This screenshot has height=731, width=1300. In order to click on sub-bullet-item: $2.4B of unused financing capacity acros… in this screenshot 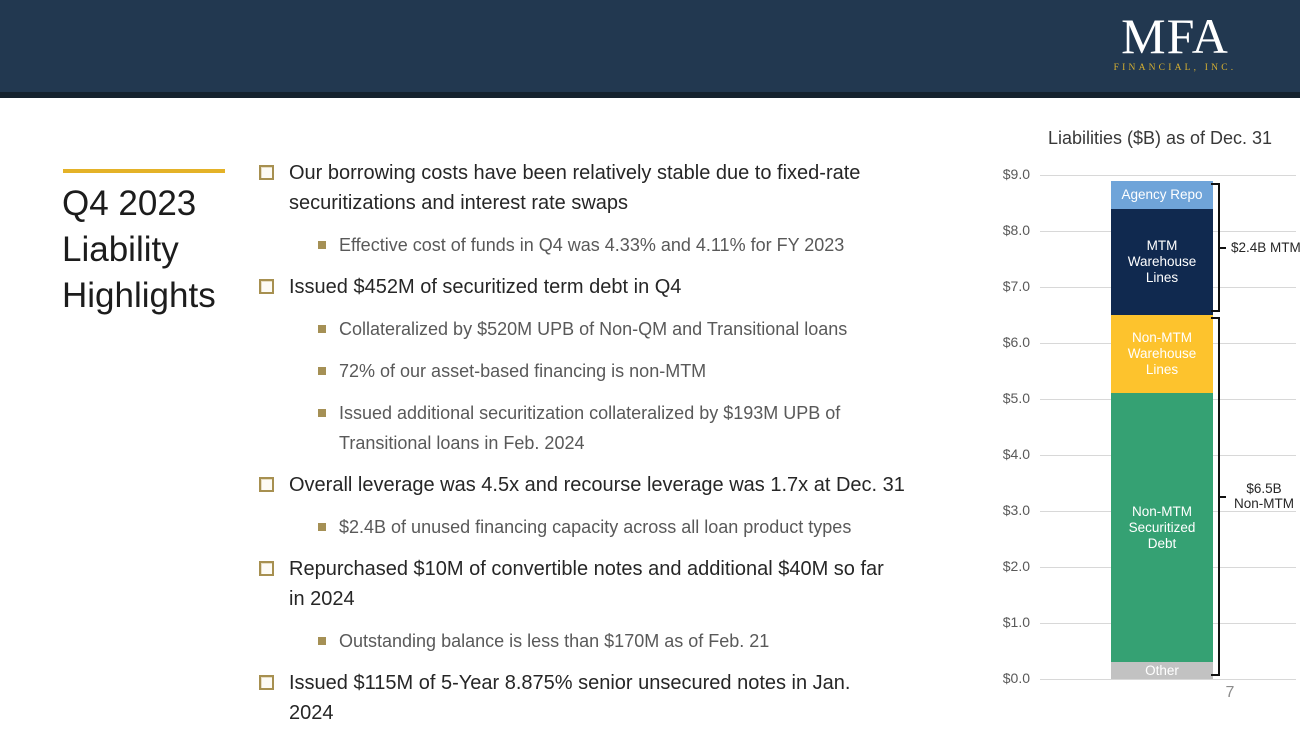, I will do `click(618, 527)`.